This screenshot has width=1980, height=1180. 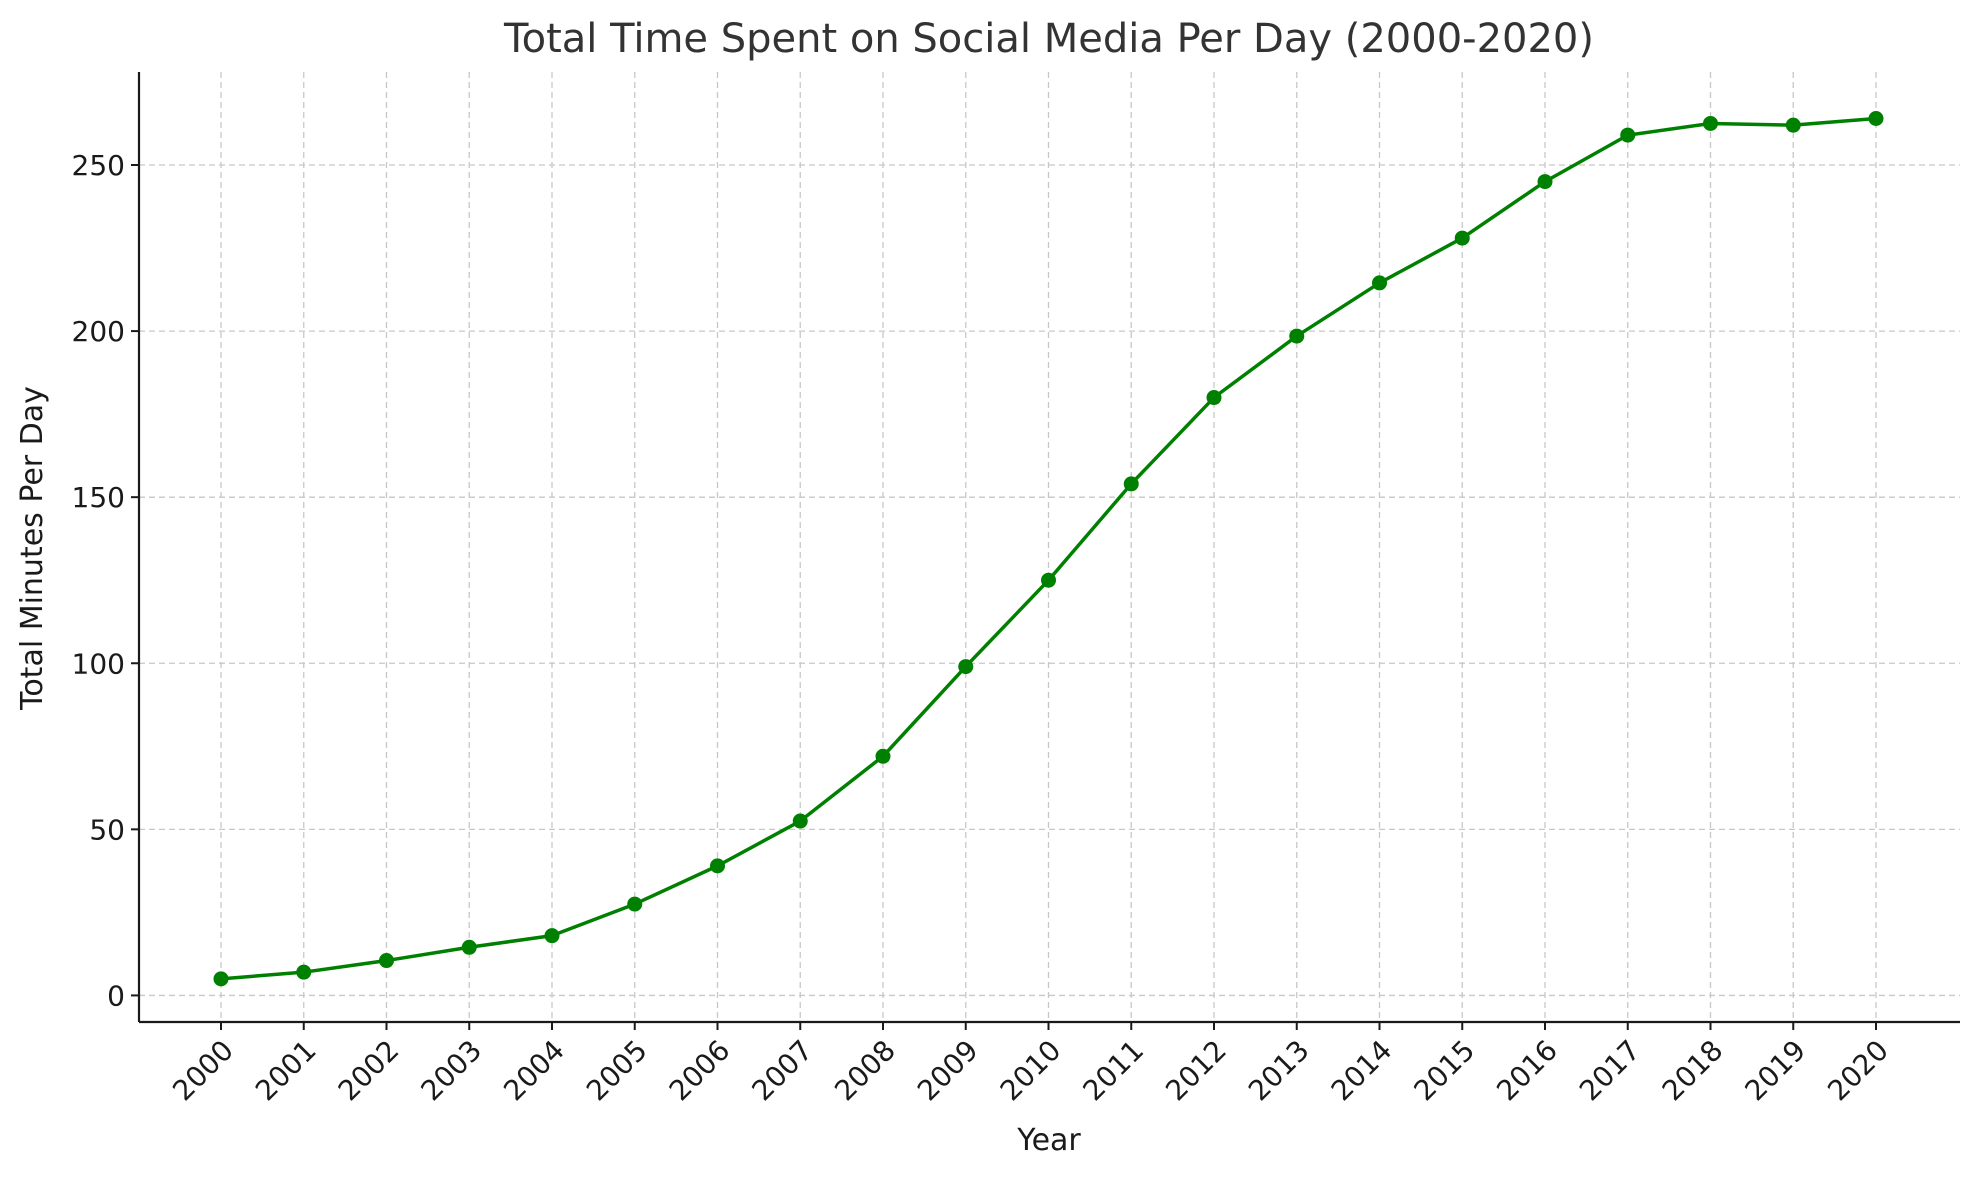 What do you see at coordinates (1527, 1071) in the screenshot?
I see `x-tick-label: 2016` at bounding box center [1527, 1071].